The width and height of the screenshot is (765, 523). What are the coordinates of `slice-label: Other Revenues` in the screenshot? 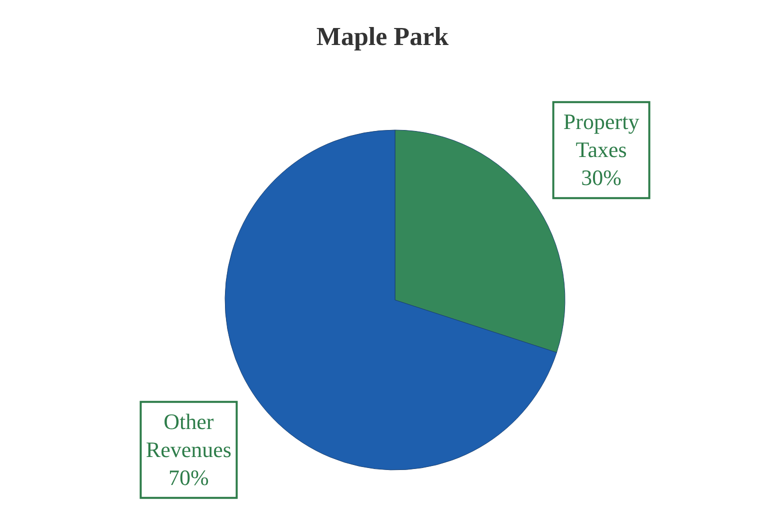 It's located at (189, 435).